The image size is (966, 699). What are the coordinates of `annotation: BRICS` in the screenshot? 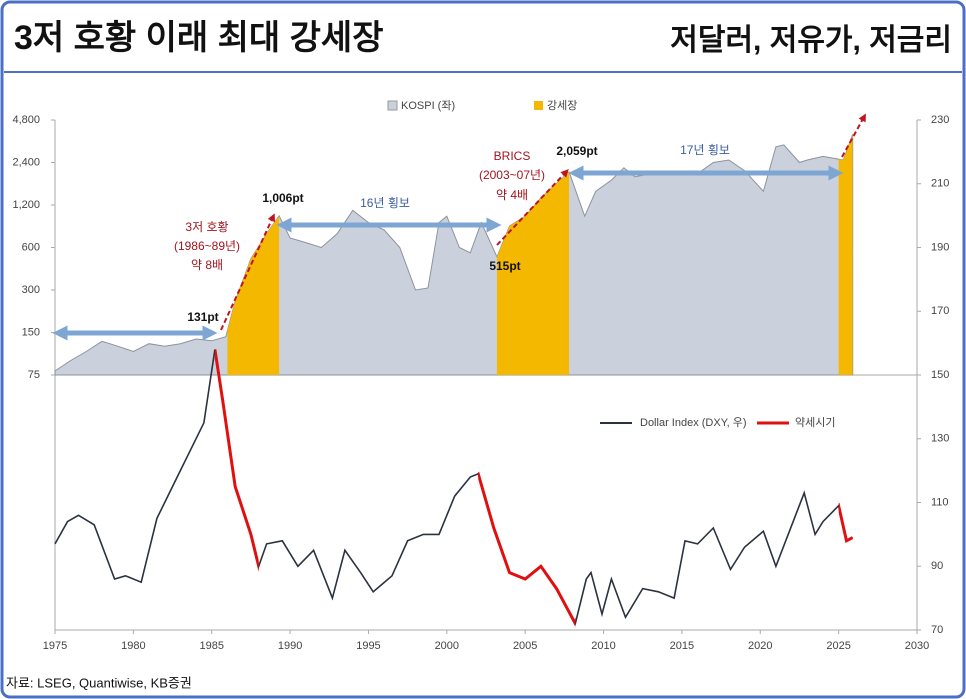 It's located at (512, 156).